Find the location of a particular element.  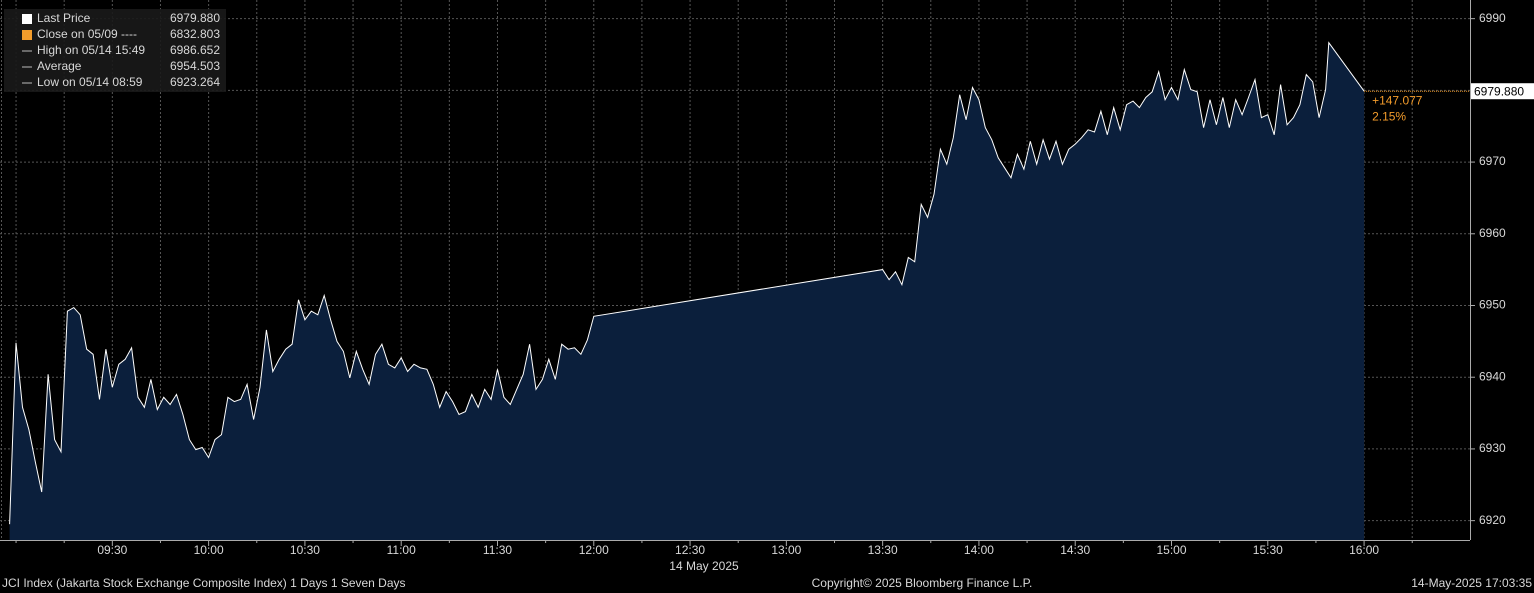

x-tick-label: 13:00 is located at coordinates (786, 550).